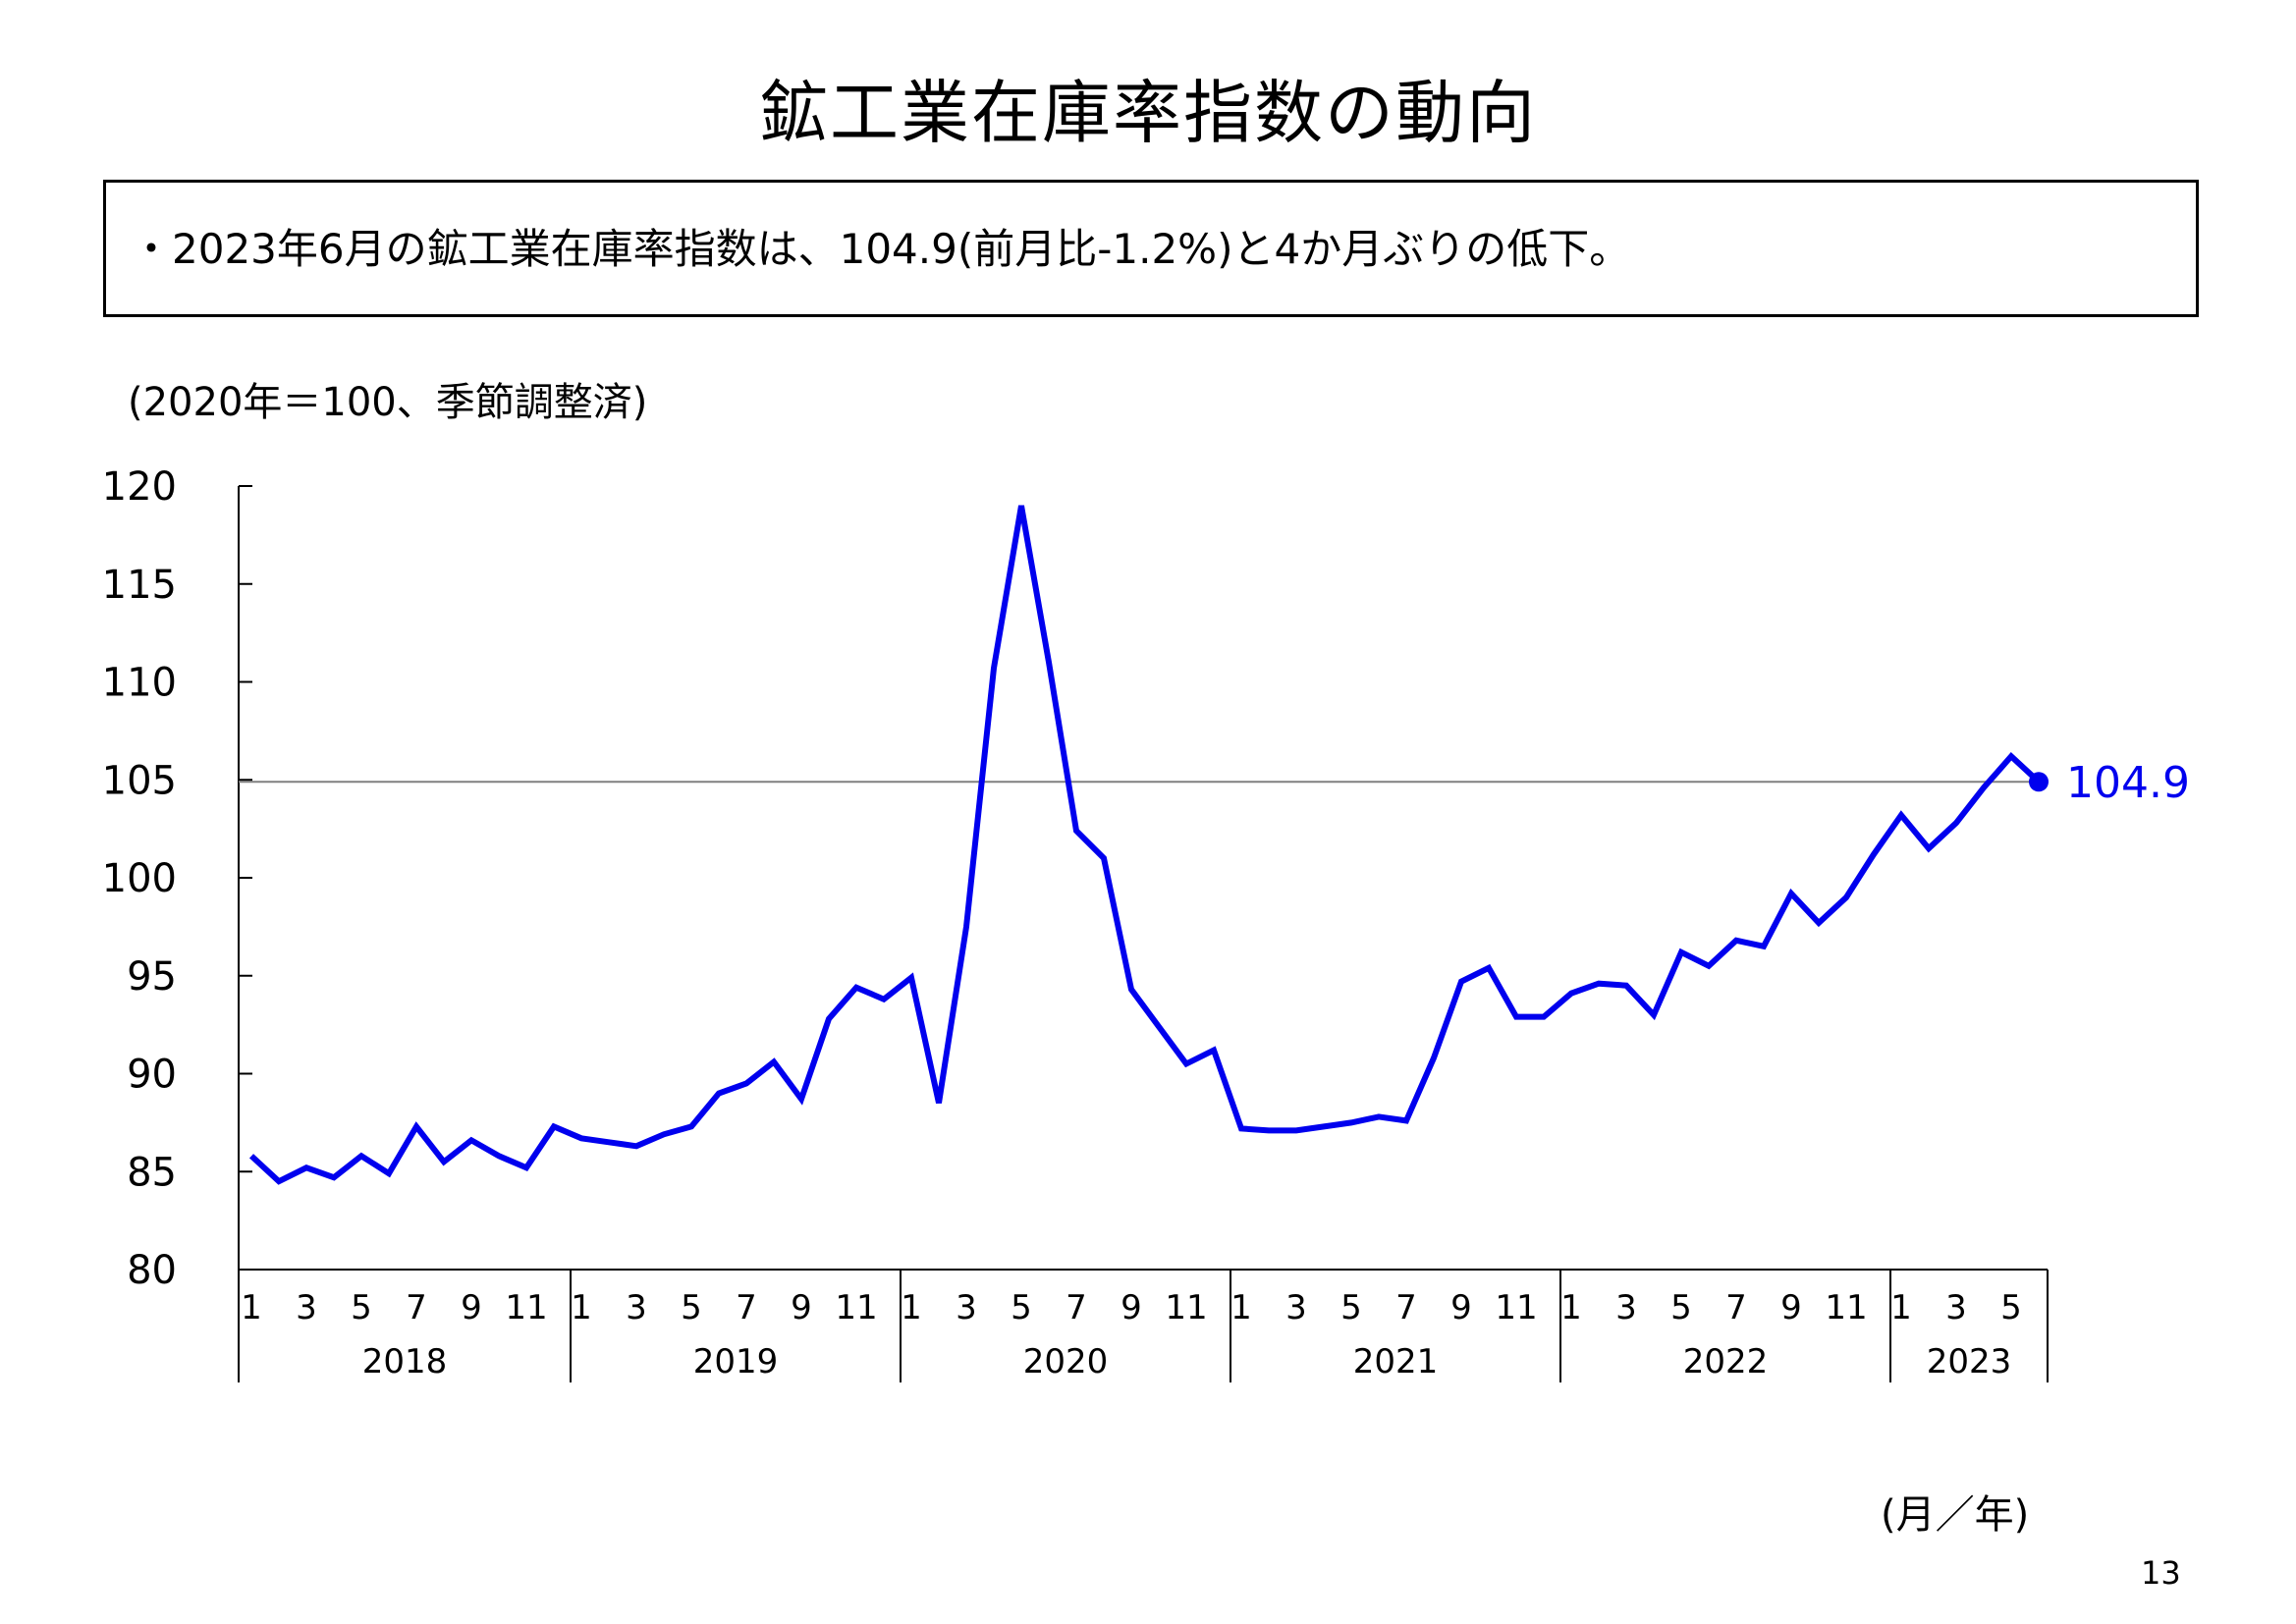  Describe the element at coordinates (2039, 782) in the screenshot. I see `last-point-marker` at that location.